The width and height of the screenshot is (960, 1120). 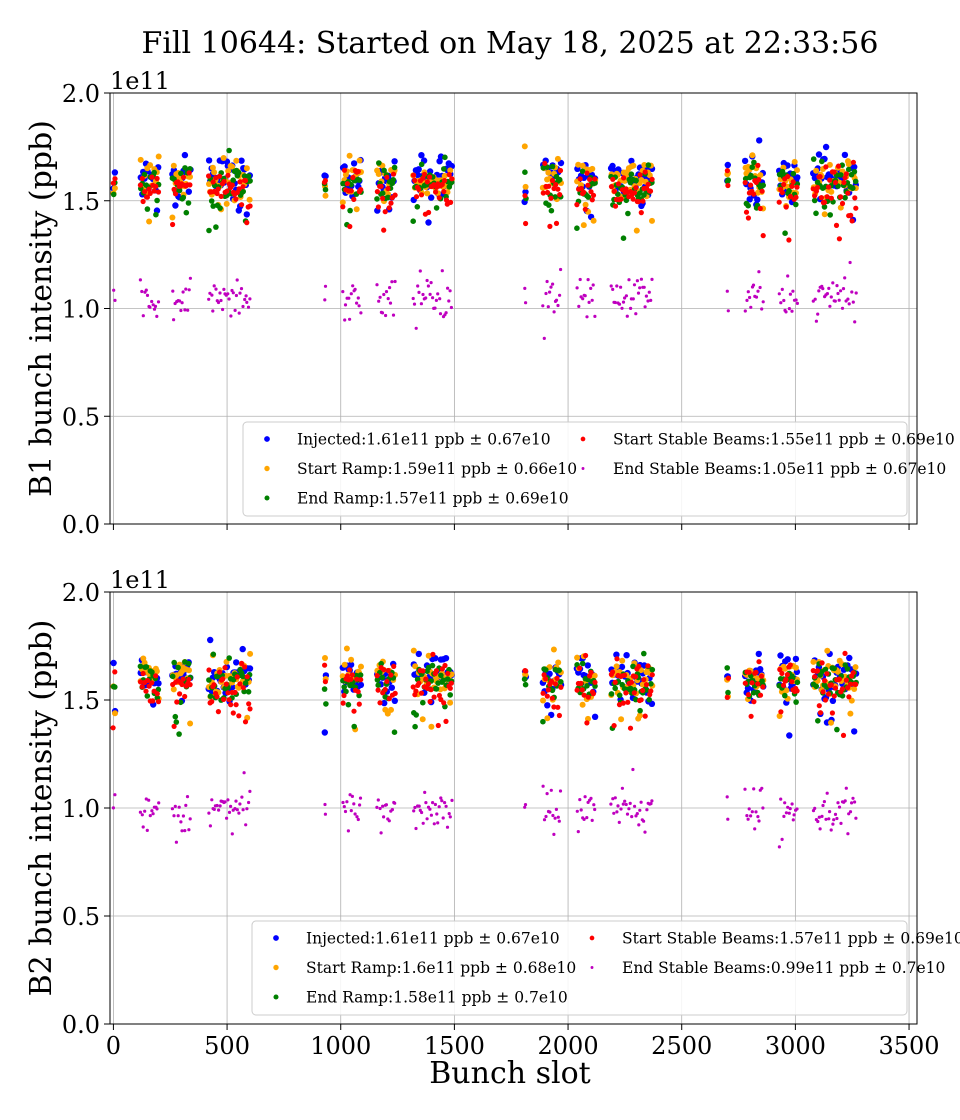 I want to click on legend-item-2: End Ramp:1.58e11 ppb ± 0.7e10, so click(x=420, y=998).